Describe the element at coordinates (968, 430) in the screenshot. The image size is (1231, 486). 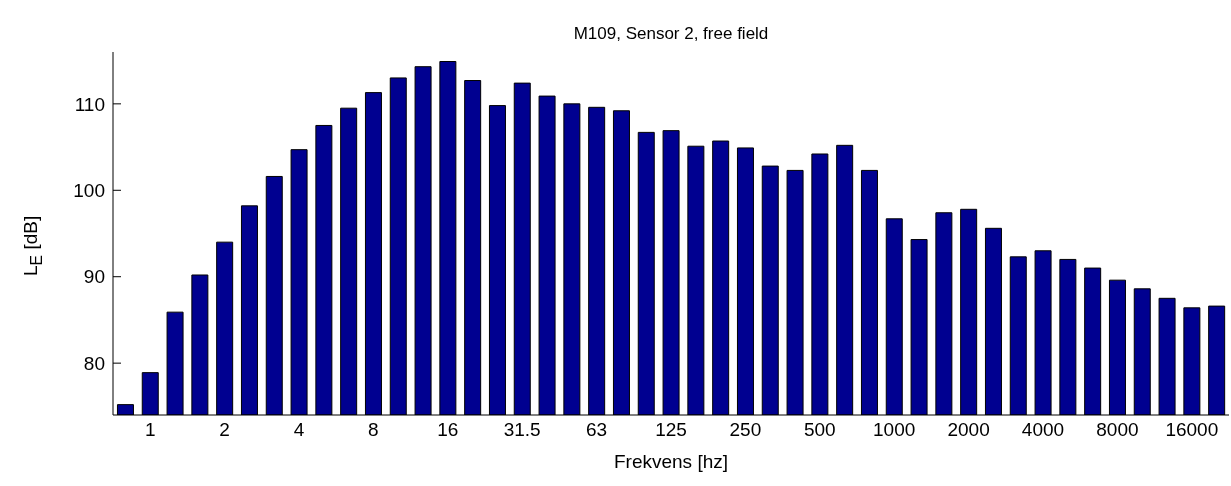
I see `x-tick-label: 2000` at that location.